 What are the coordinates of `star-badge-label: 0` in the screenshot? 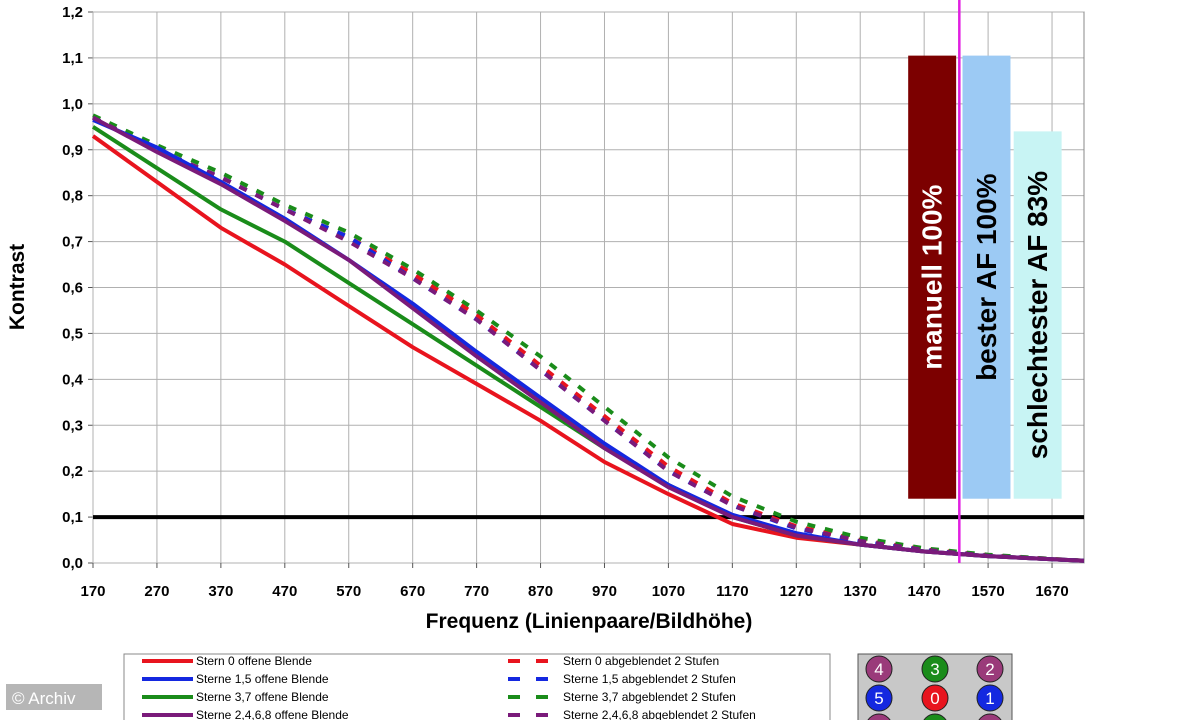 It's located at (934, 698).